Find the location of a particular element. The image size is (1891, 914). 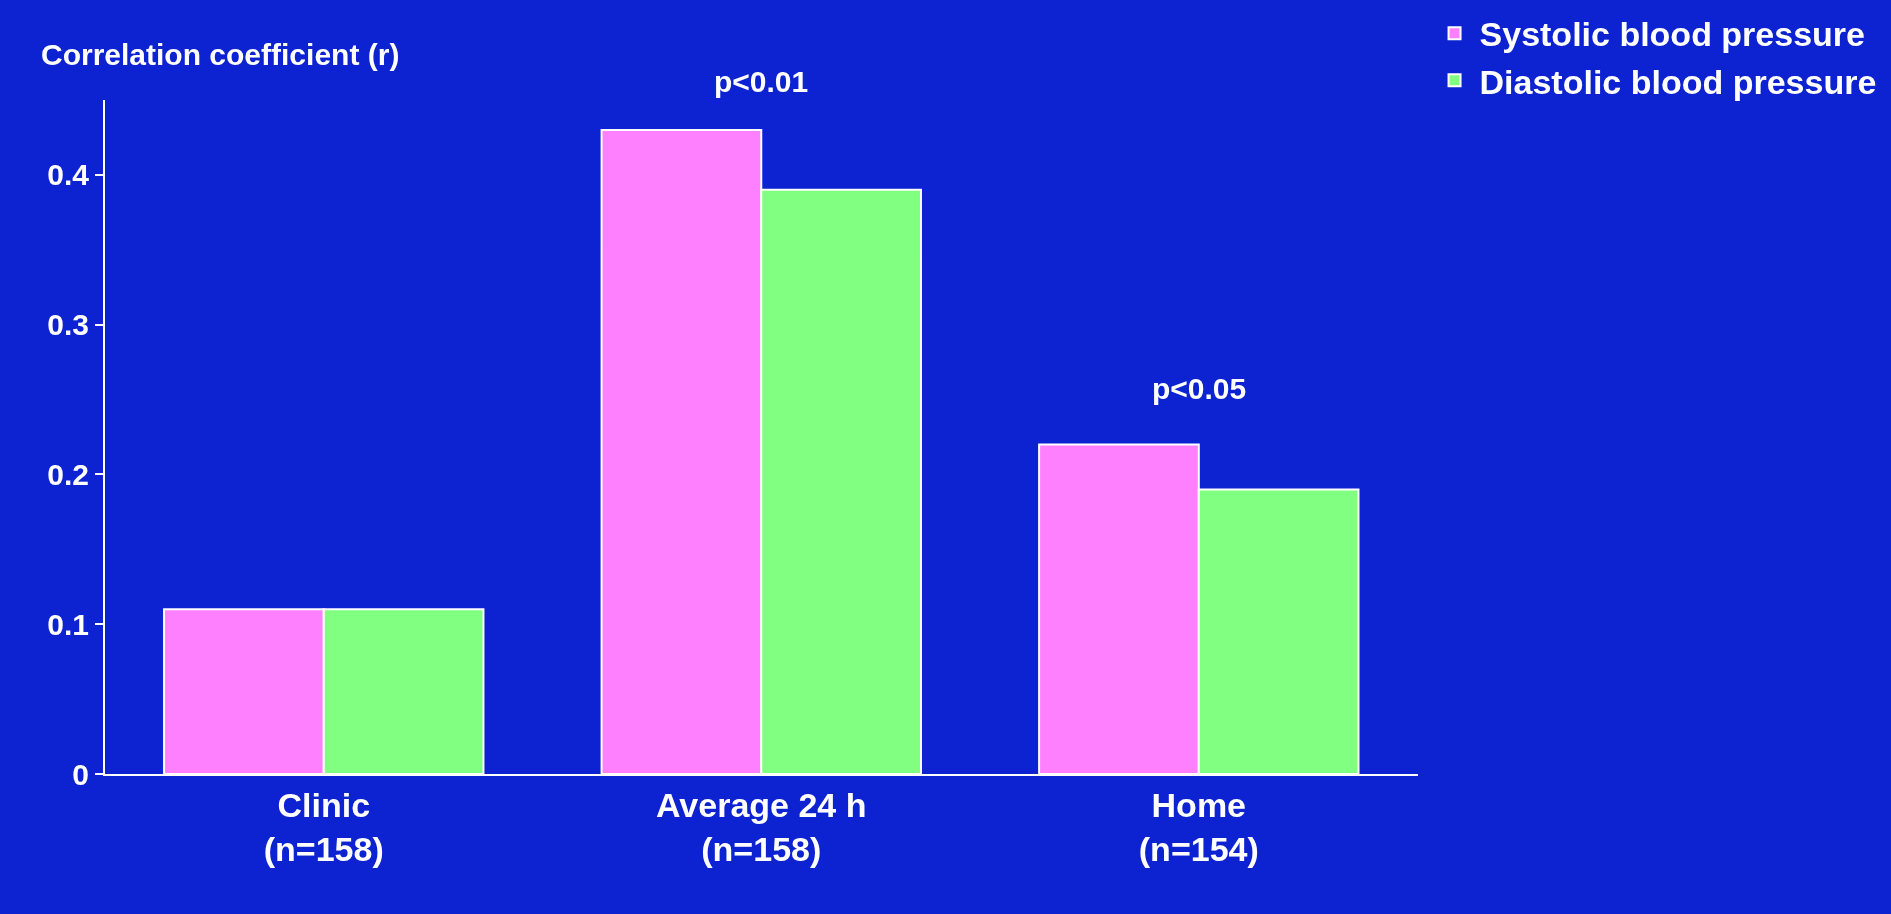

y-tick-label: 0.3 is located at coordinates (68, 325).